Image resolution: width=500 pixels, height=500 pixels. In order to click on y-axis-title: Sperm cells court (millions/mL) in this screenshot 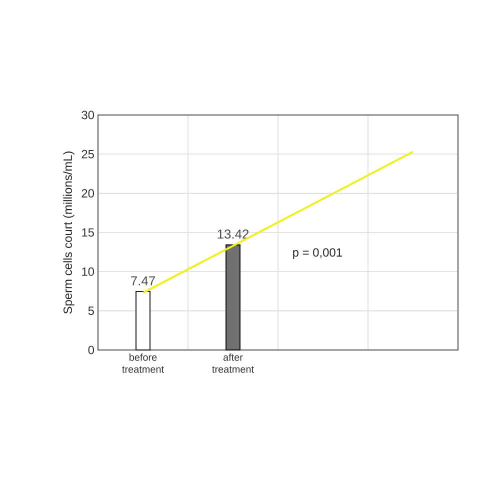, I will do `click(68, 233)`.